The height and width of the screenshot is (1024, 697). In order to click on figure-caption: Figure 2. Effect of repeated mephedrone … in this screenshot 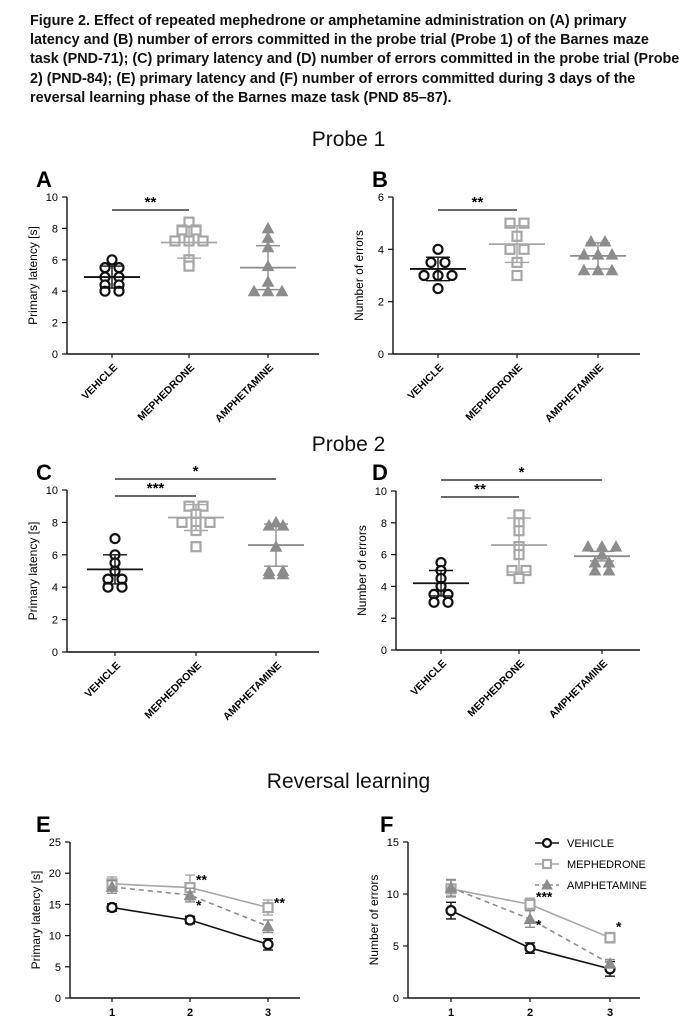, I will do `click(355, 59)`.